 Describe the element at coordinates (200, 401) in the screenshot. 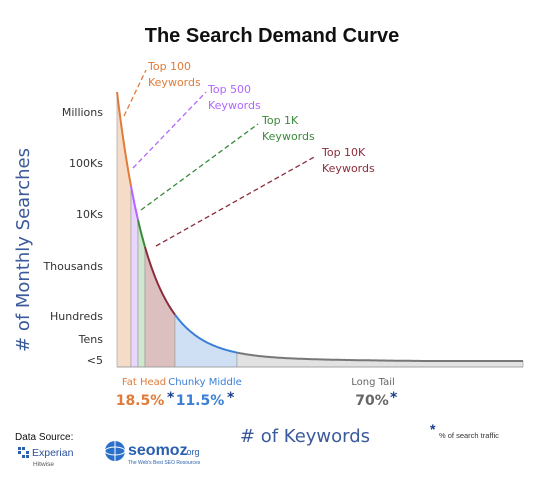

I see `segment-percent: 11.5%` at that location.